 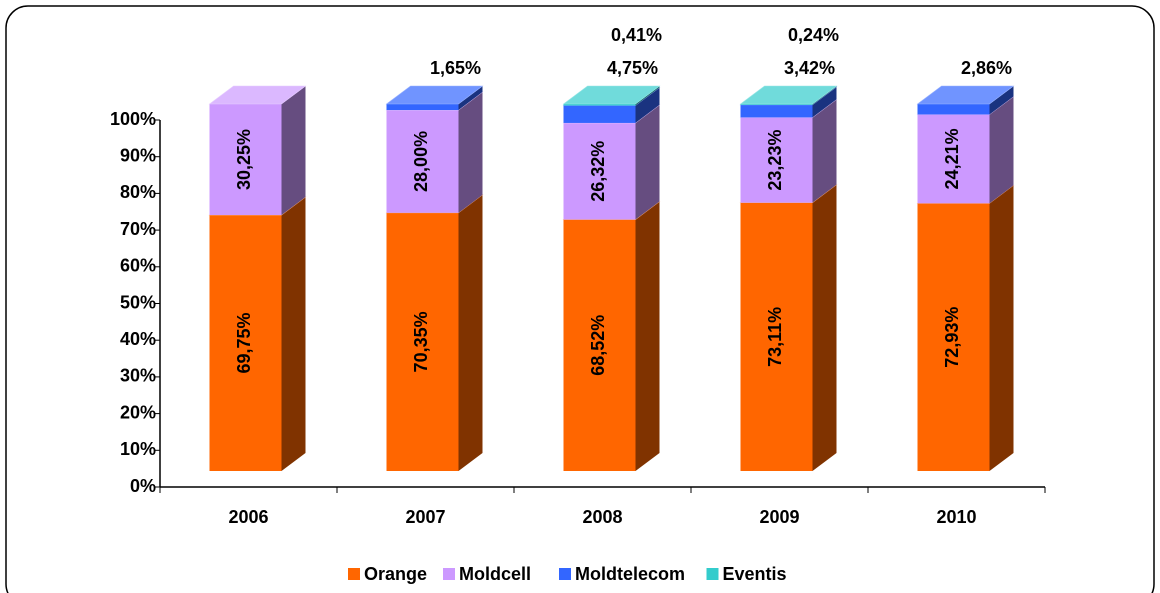 What do you see at coordinates (809, 68) in the screenshot?
I see `data-label: 3,42%` at bounding box center [809, 68].